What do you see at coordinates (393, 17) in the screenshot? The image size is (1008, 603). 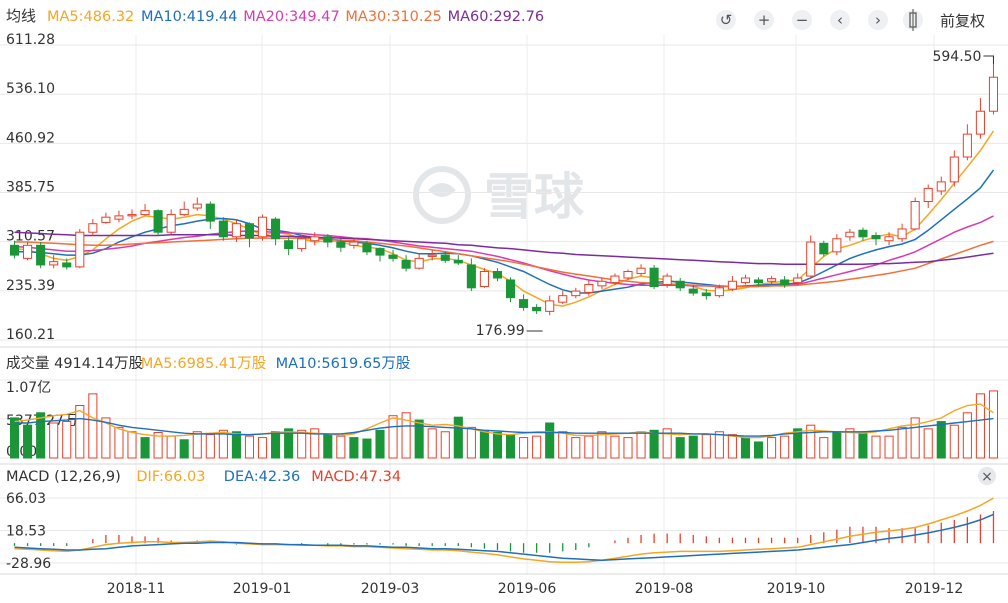 I see `ma-legend-item: MA30:310.25` at bounding box center [393, 17].